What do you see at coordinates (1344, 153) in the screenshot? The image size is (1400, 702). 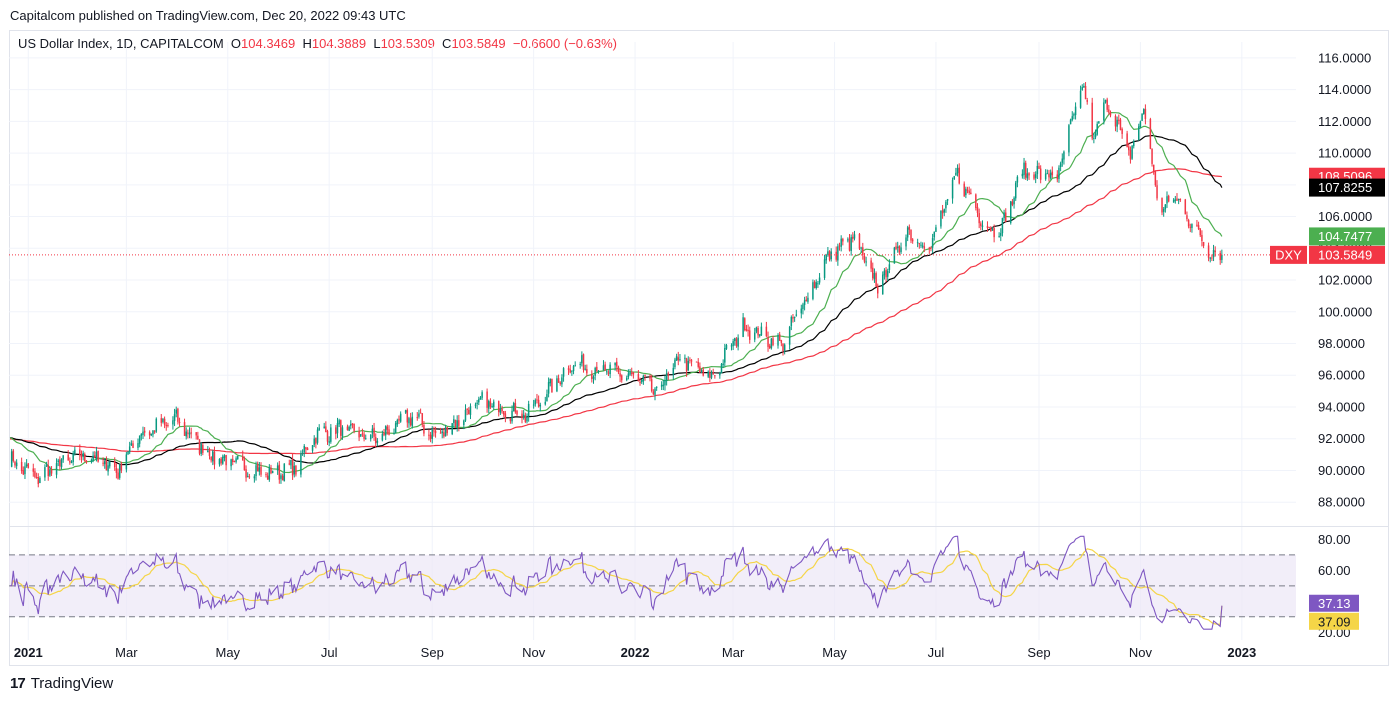 I see `price-tick-label: 110.0000` at bounding box center [1344, 153].